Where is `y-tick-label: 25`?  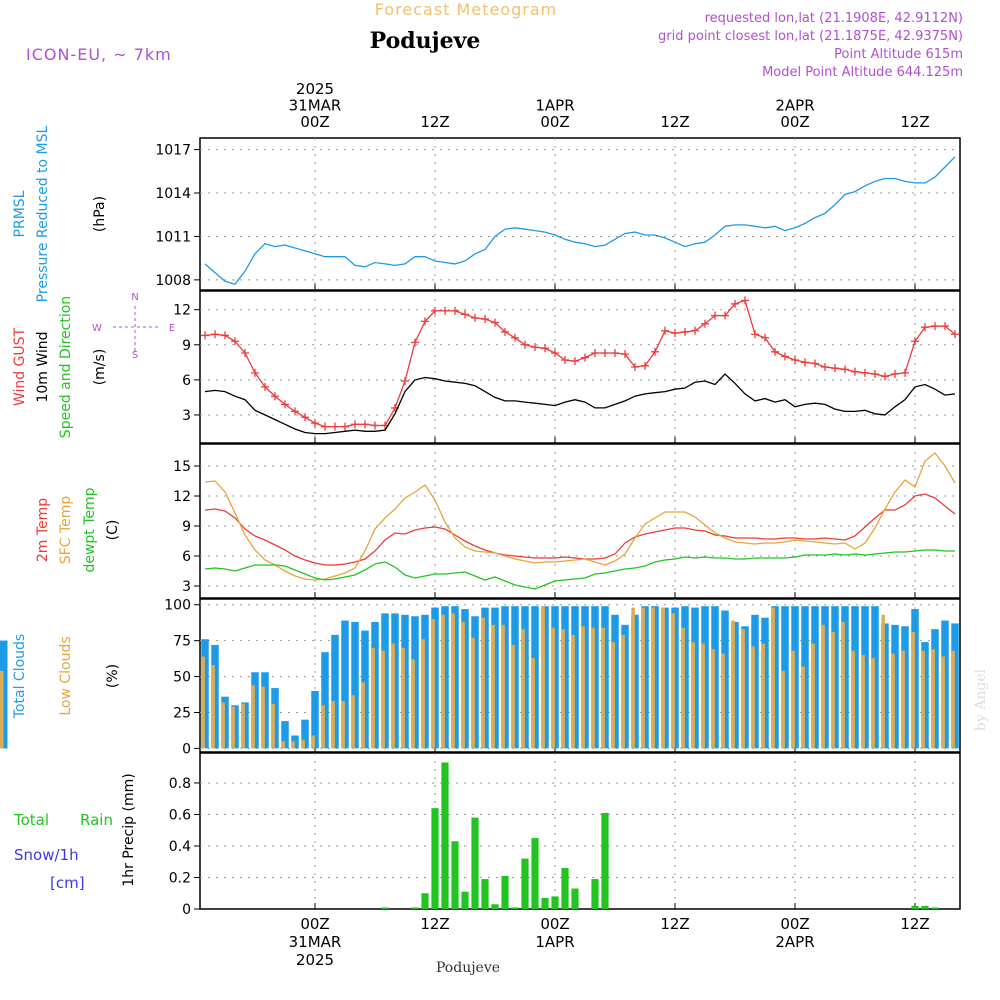 y-tick-label: 25 is located at coordinates (182, 713).